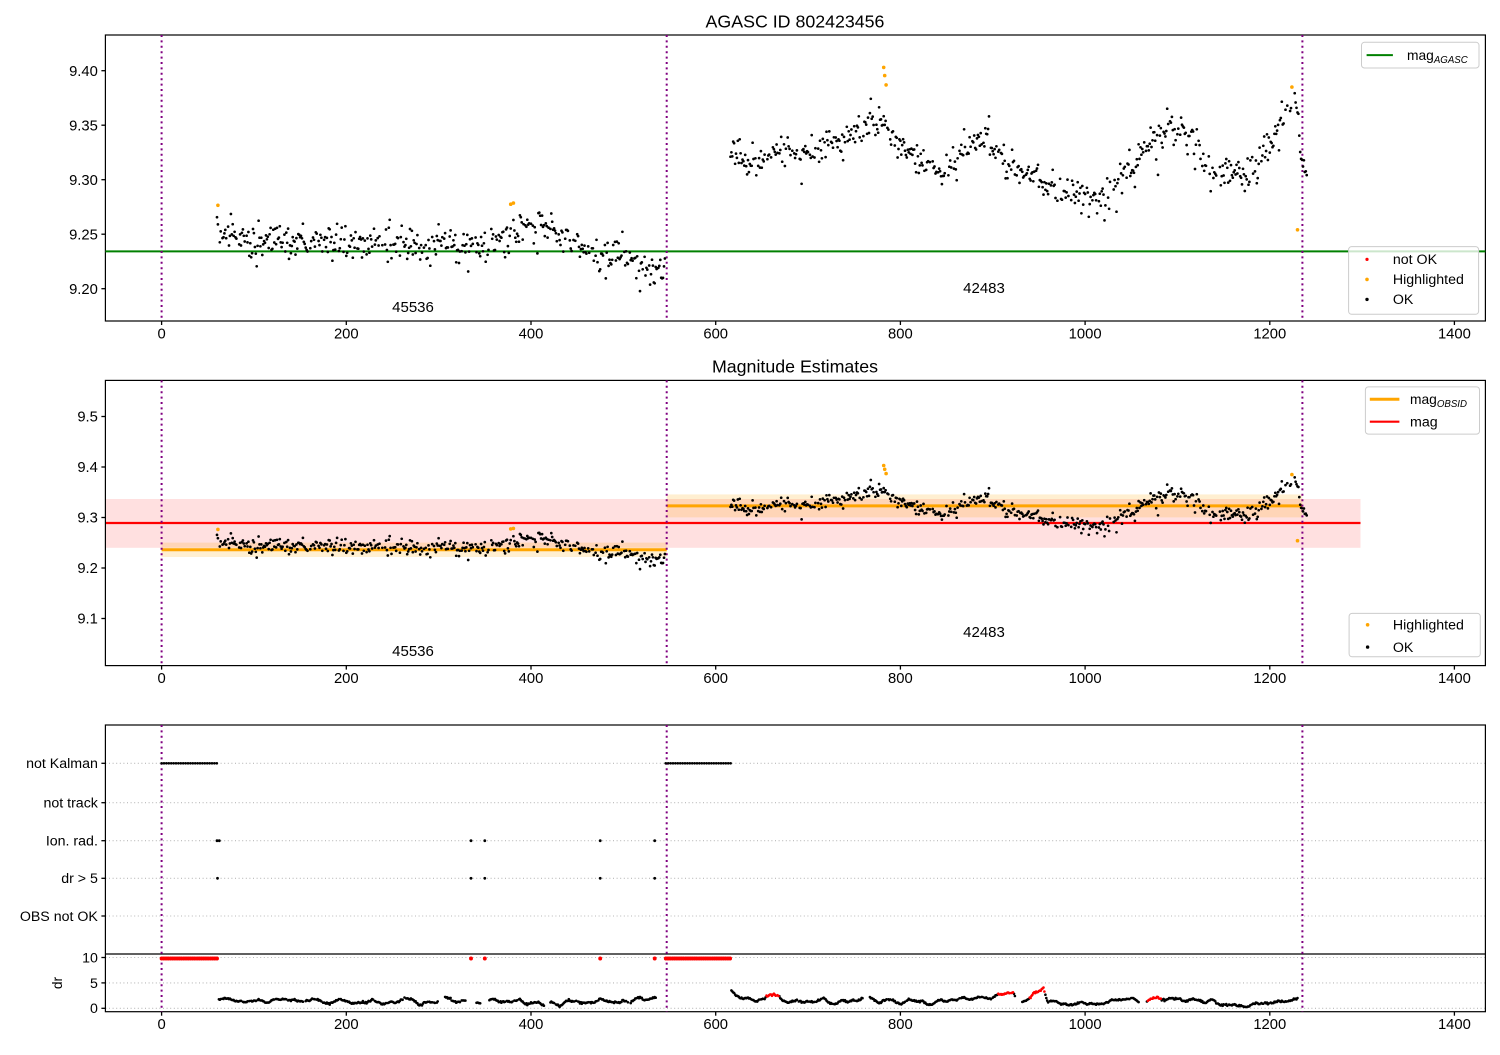 This screenshot has height=1055, width=1500. I want to click on svg-text: dr, so click(57, 982).